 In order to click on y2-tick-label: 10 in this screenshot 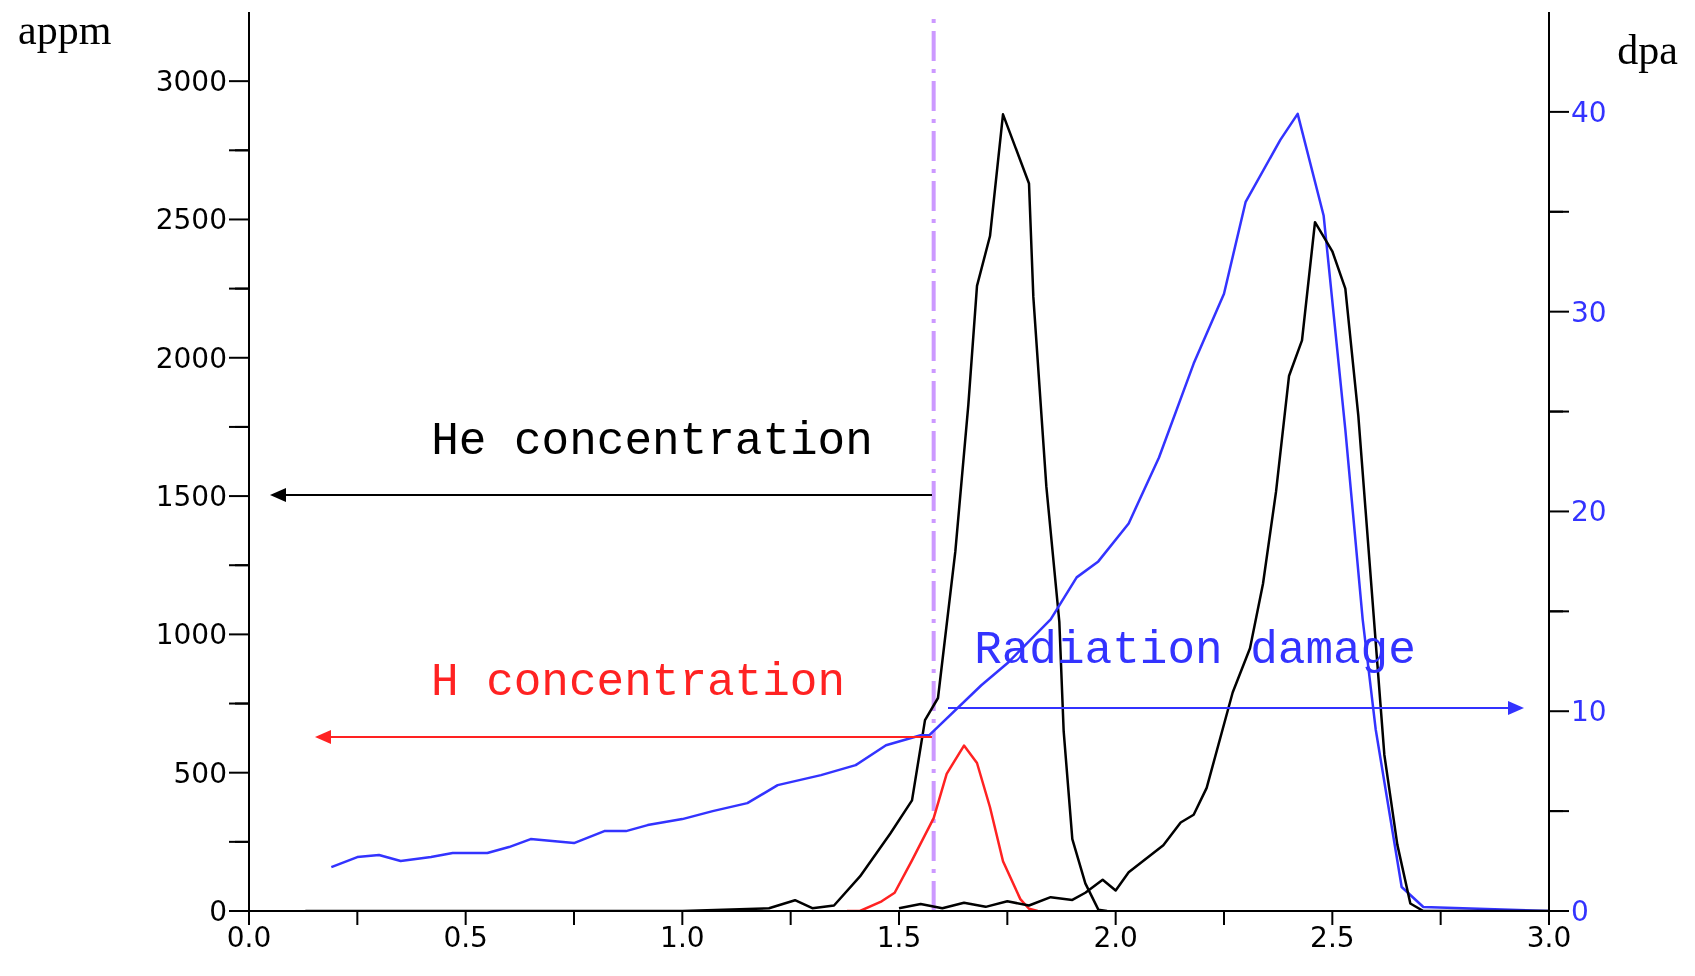, I will do `click(1589, 712)`.